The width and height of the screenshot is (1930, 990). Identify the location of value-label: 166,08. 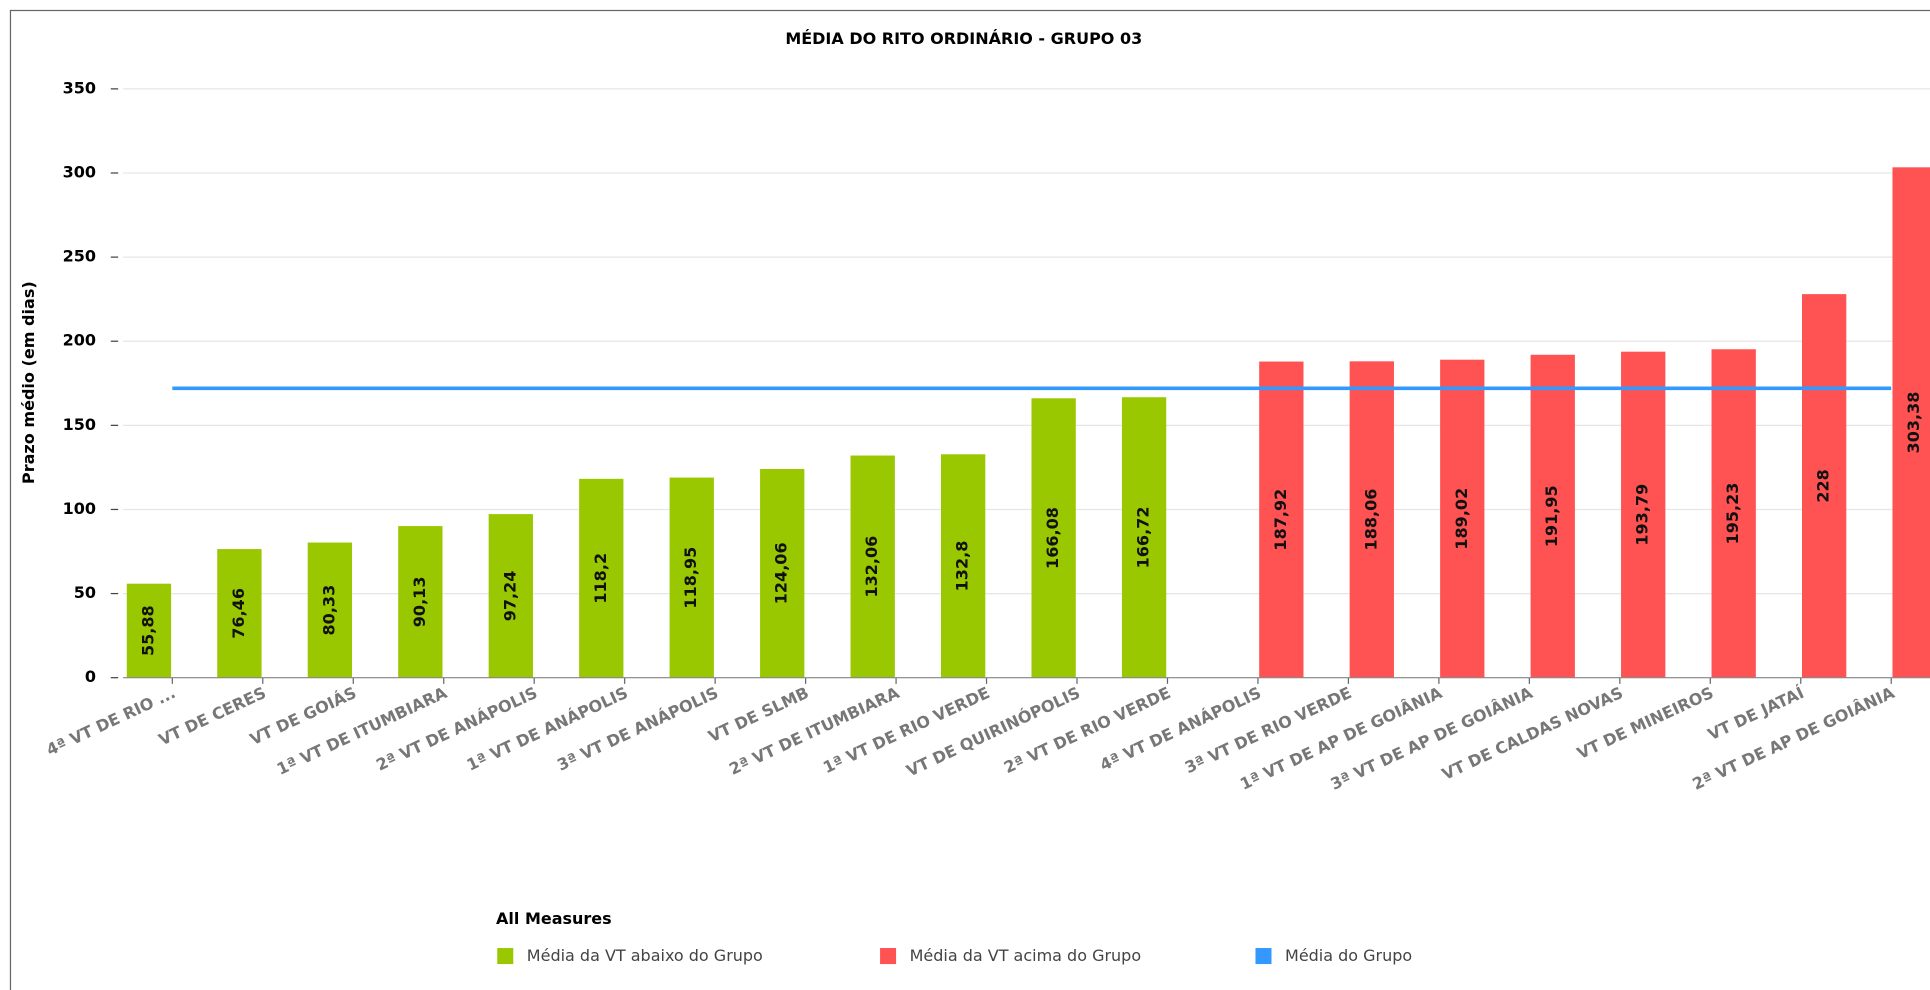
(1052, 538).